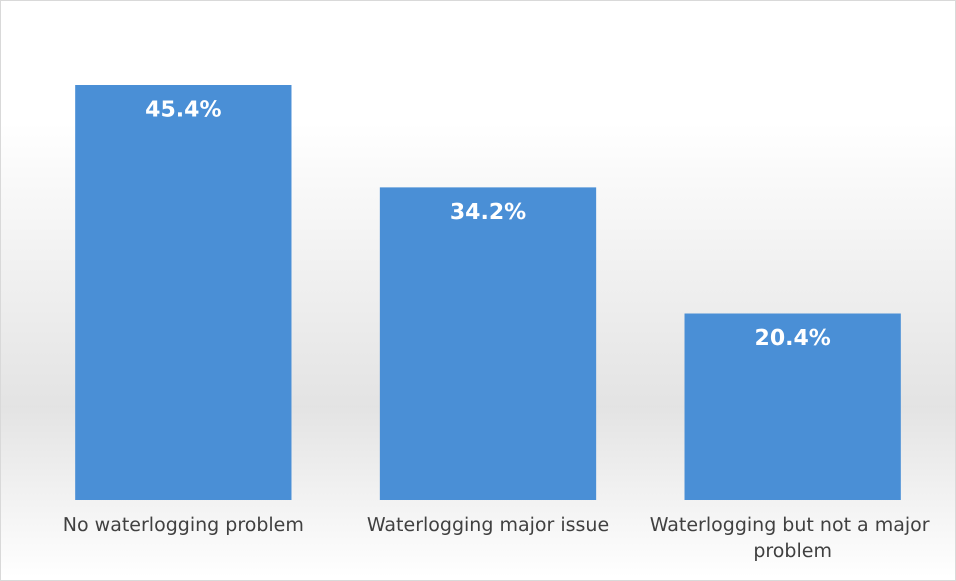 Image resolution: width=956 pixels, height=581 pixels. Describe the element at coordinates (792, 339) in the screenshot. I see `data-label: 20.4%` at that location.